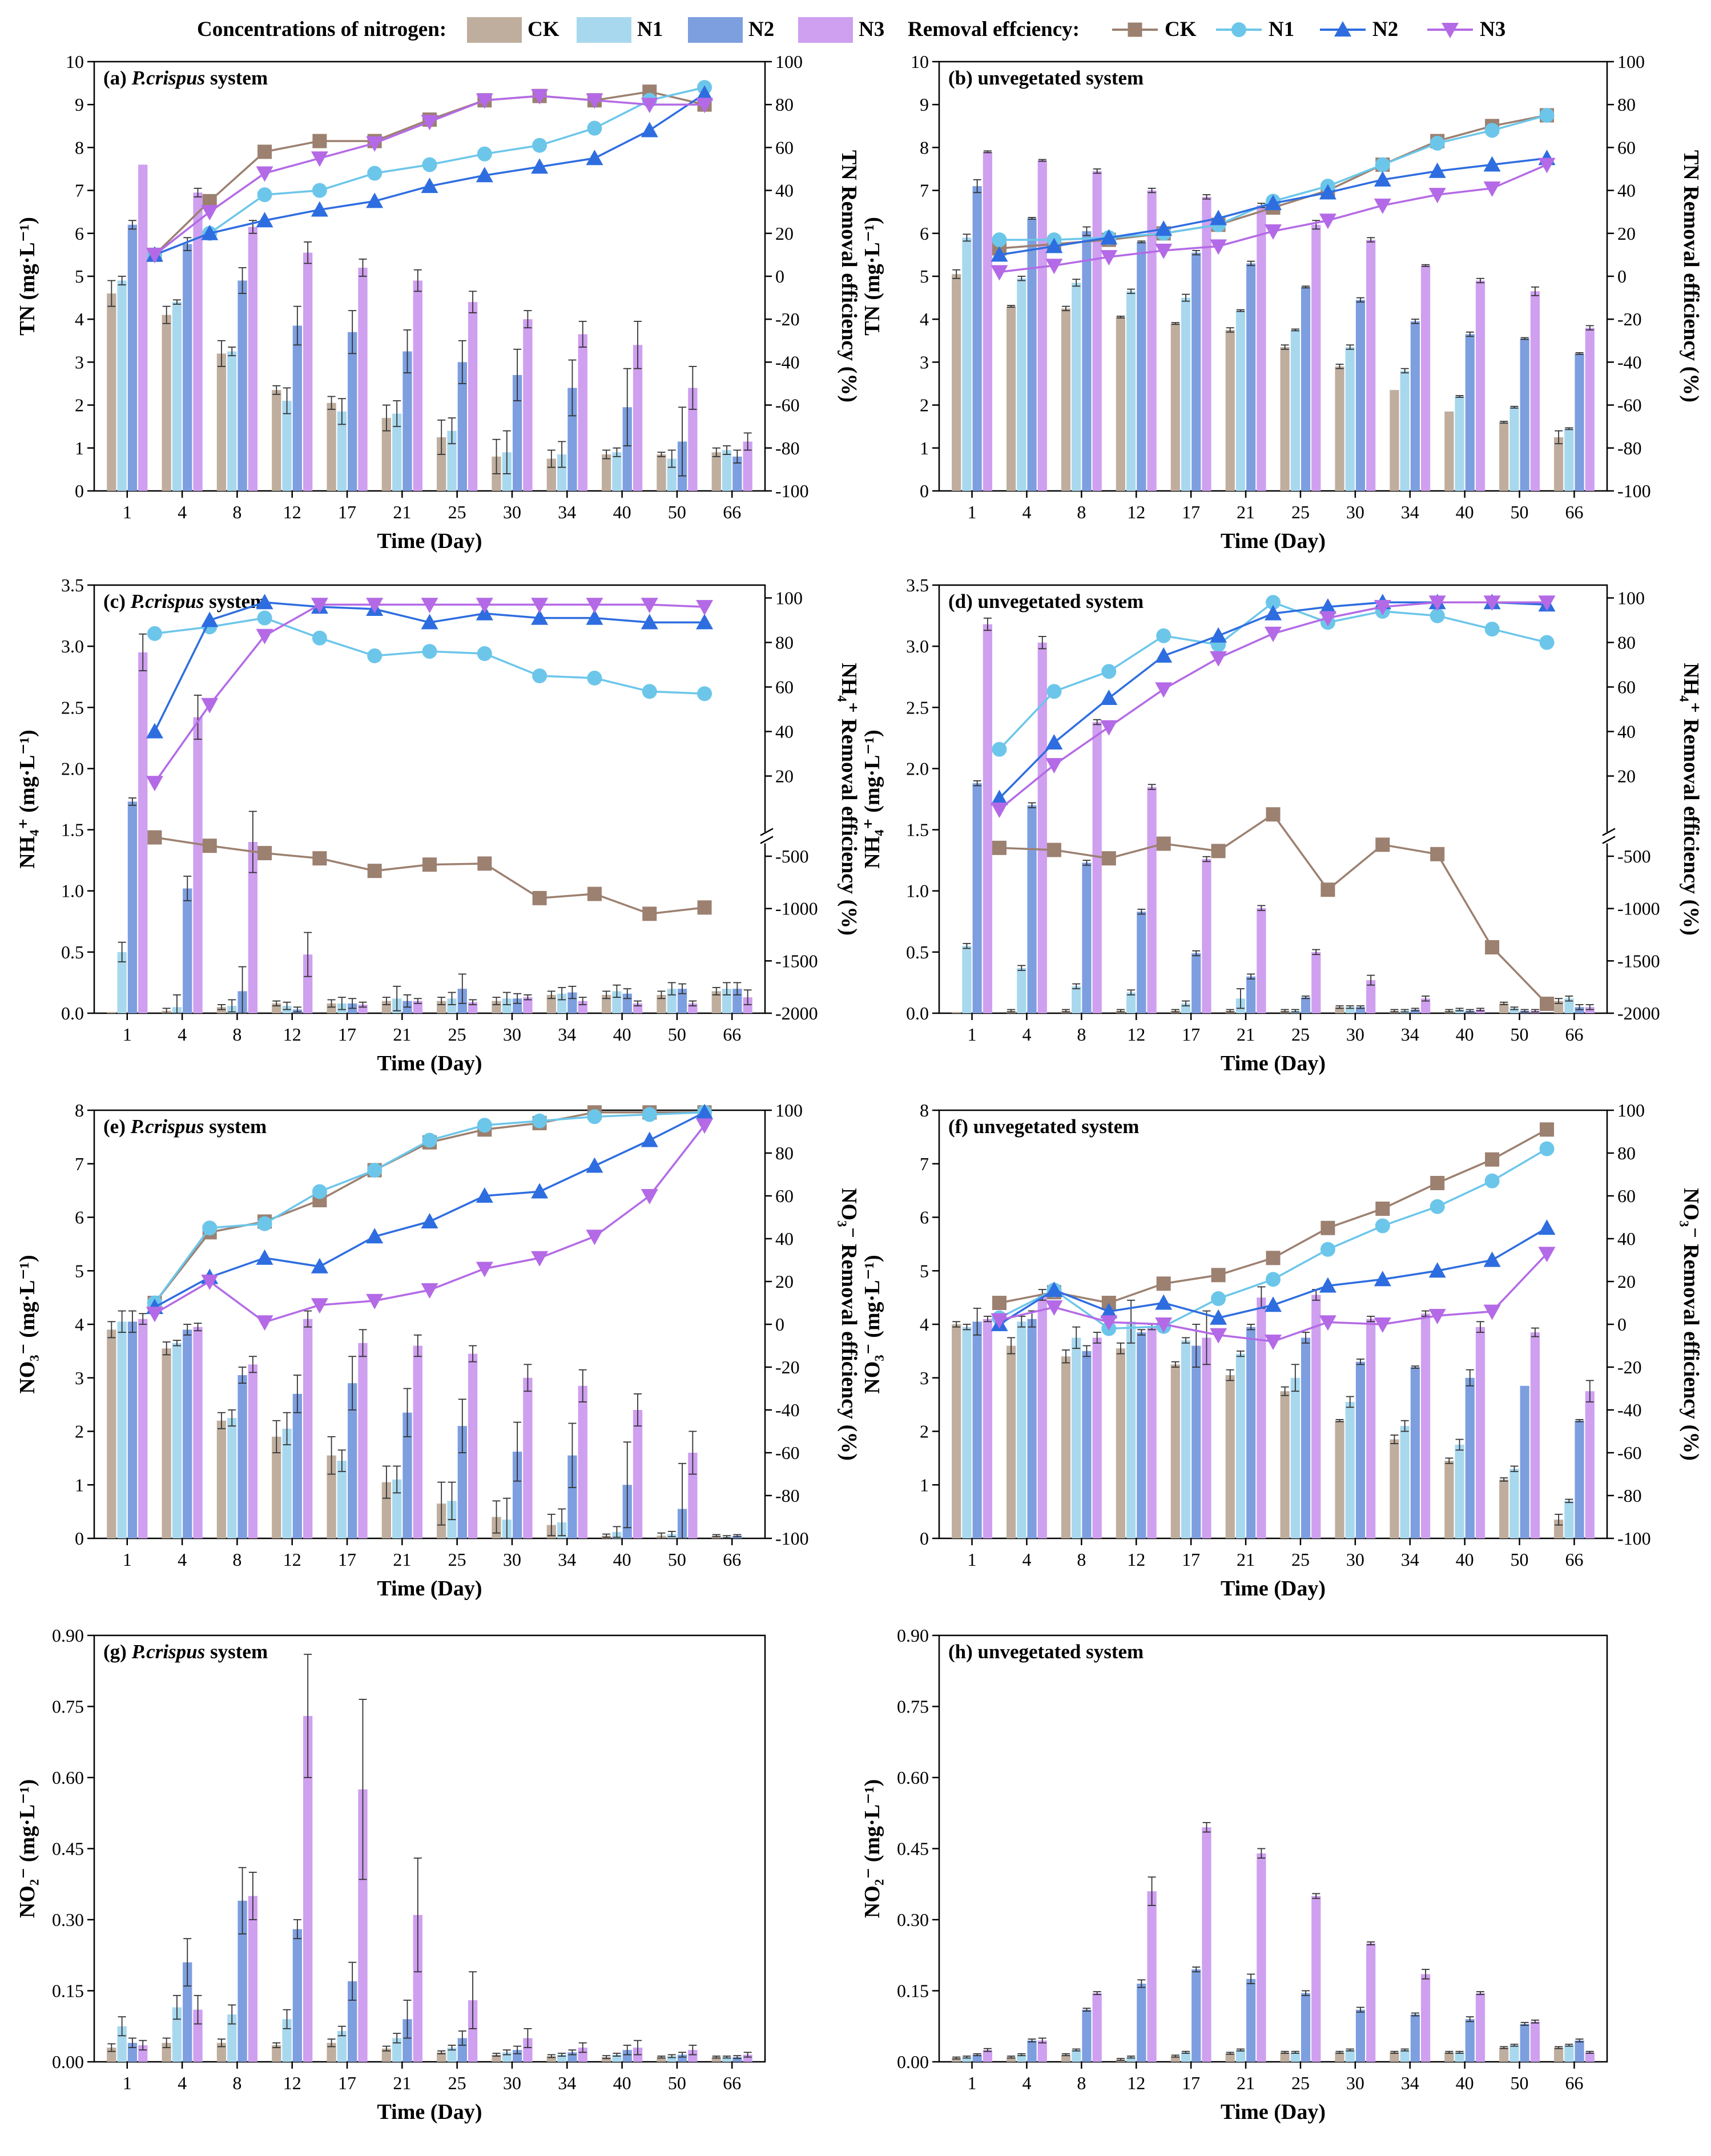 This screenshot has height=2156, width=1711. What do you see at coordinates (1355, 2083) in the screenshot?
I see `x-tick-label: 30` at bounding box center [1355, 2083].